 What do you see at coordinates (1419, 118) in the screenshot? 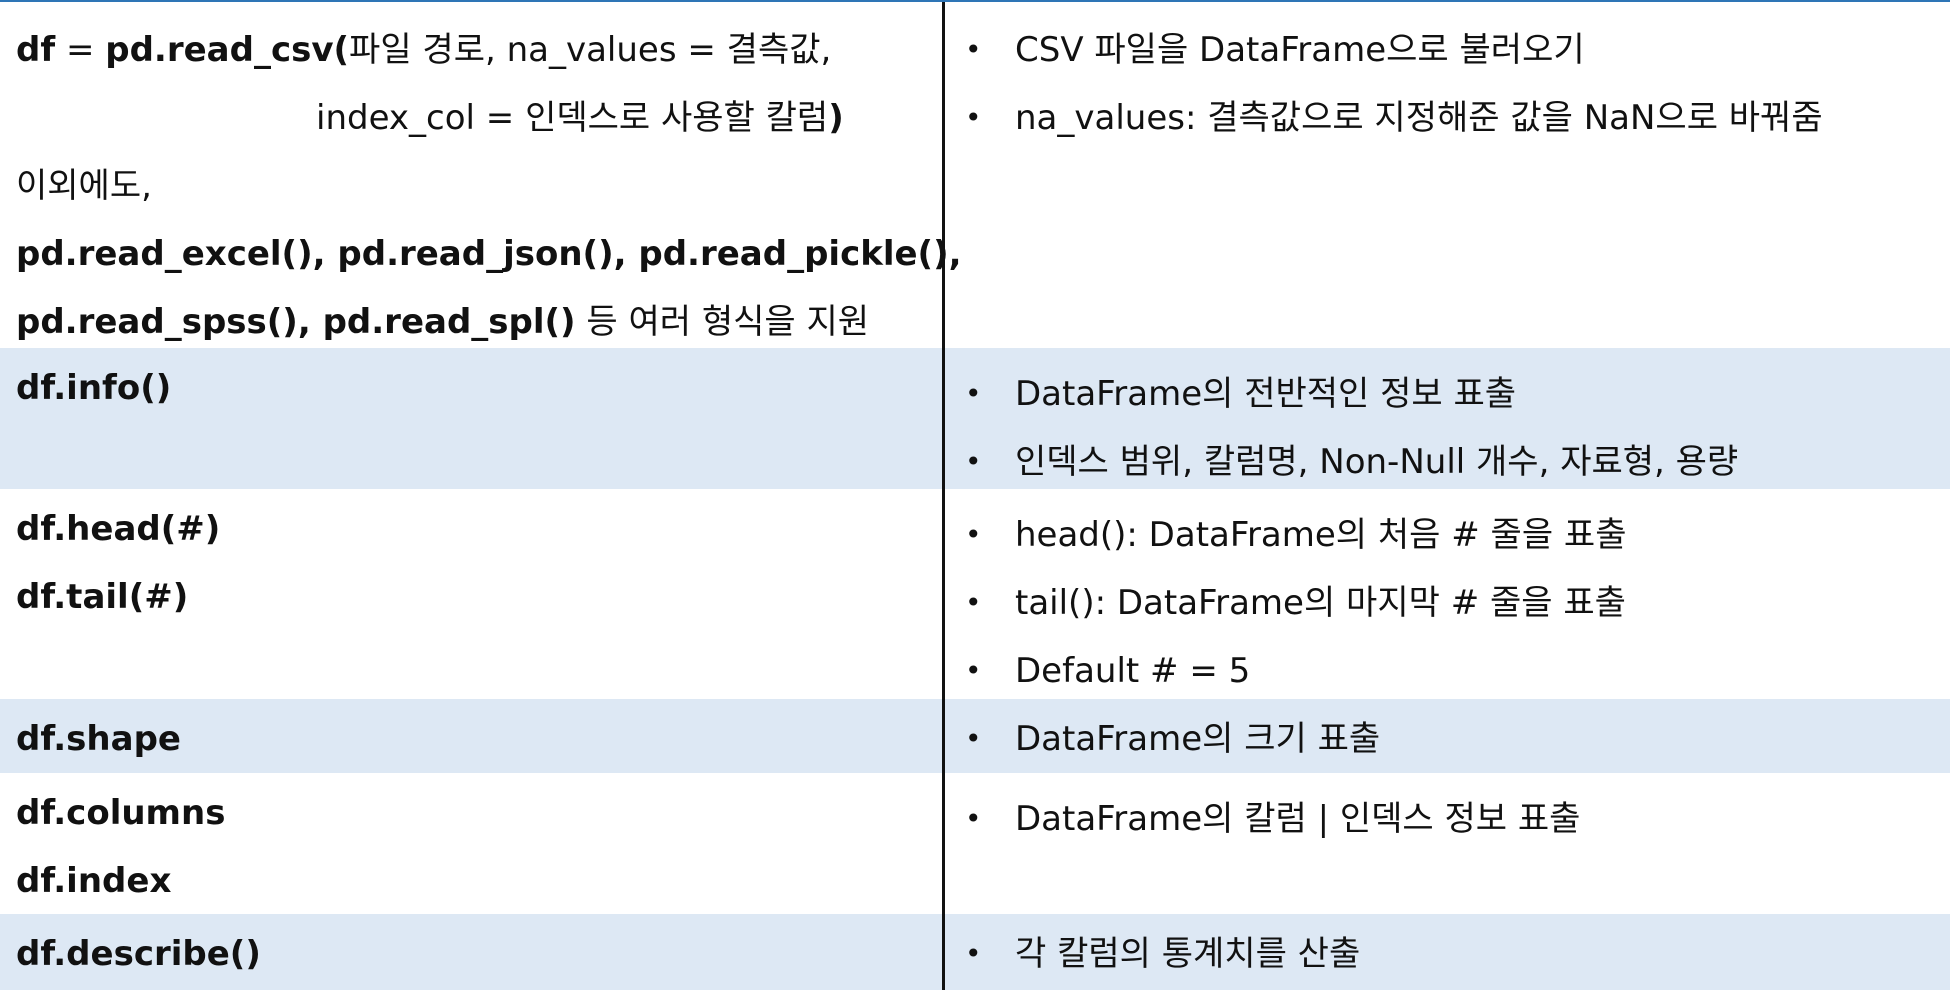
I see `description-text: na_values: 결측값으로 지정해준 값을 NaN으로 바꿔줌` at bounding box center [1419, 118].